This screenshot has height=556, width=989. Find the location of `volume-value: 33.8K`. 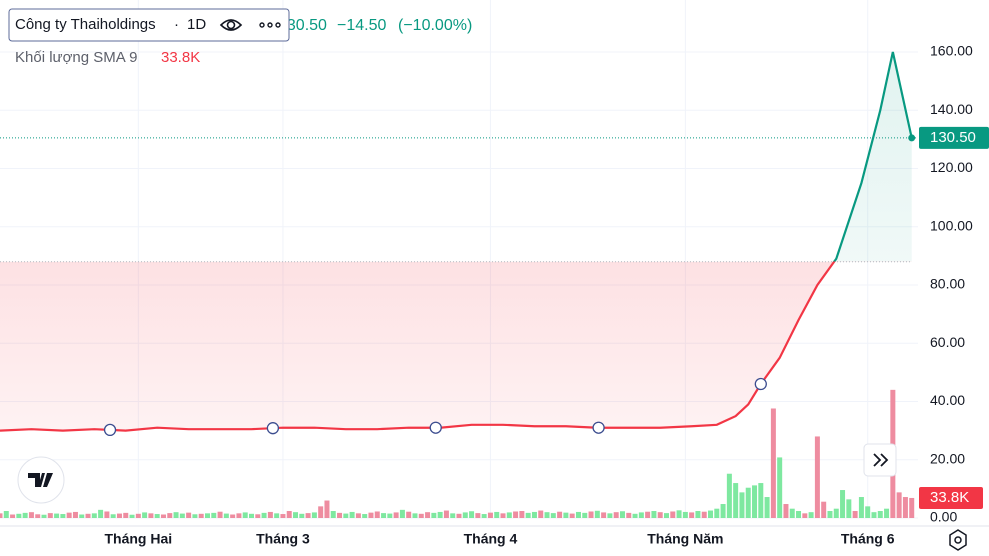

volume-value: 33.8K is located at coordinates (180, 57).